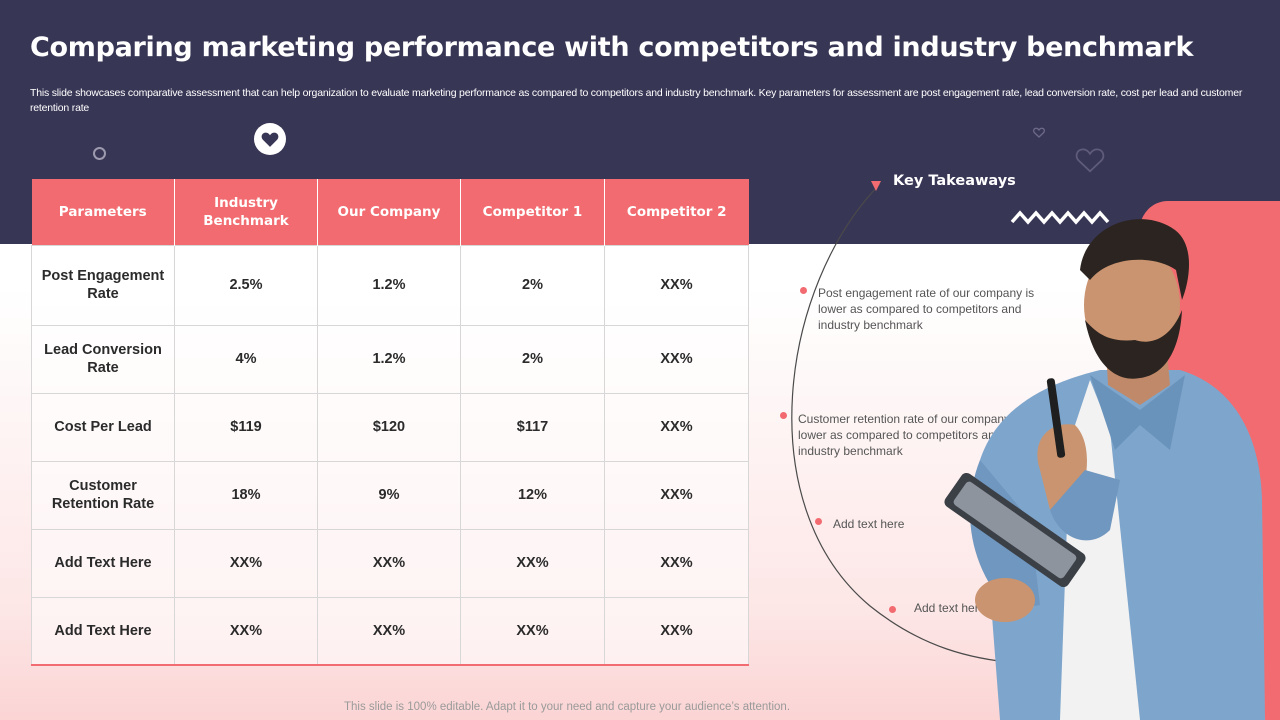 The width and height of the screenshot is (1280, 720). Describe the element at coordinates (103, 495) in the screenshot. I see `row-parameter: Customer Retention Rate` at that location.